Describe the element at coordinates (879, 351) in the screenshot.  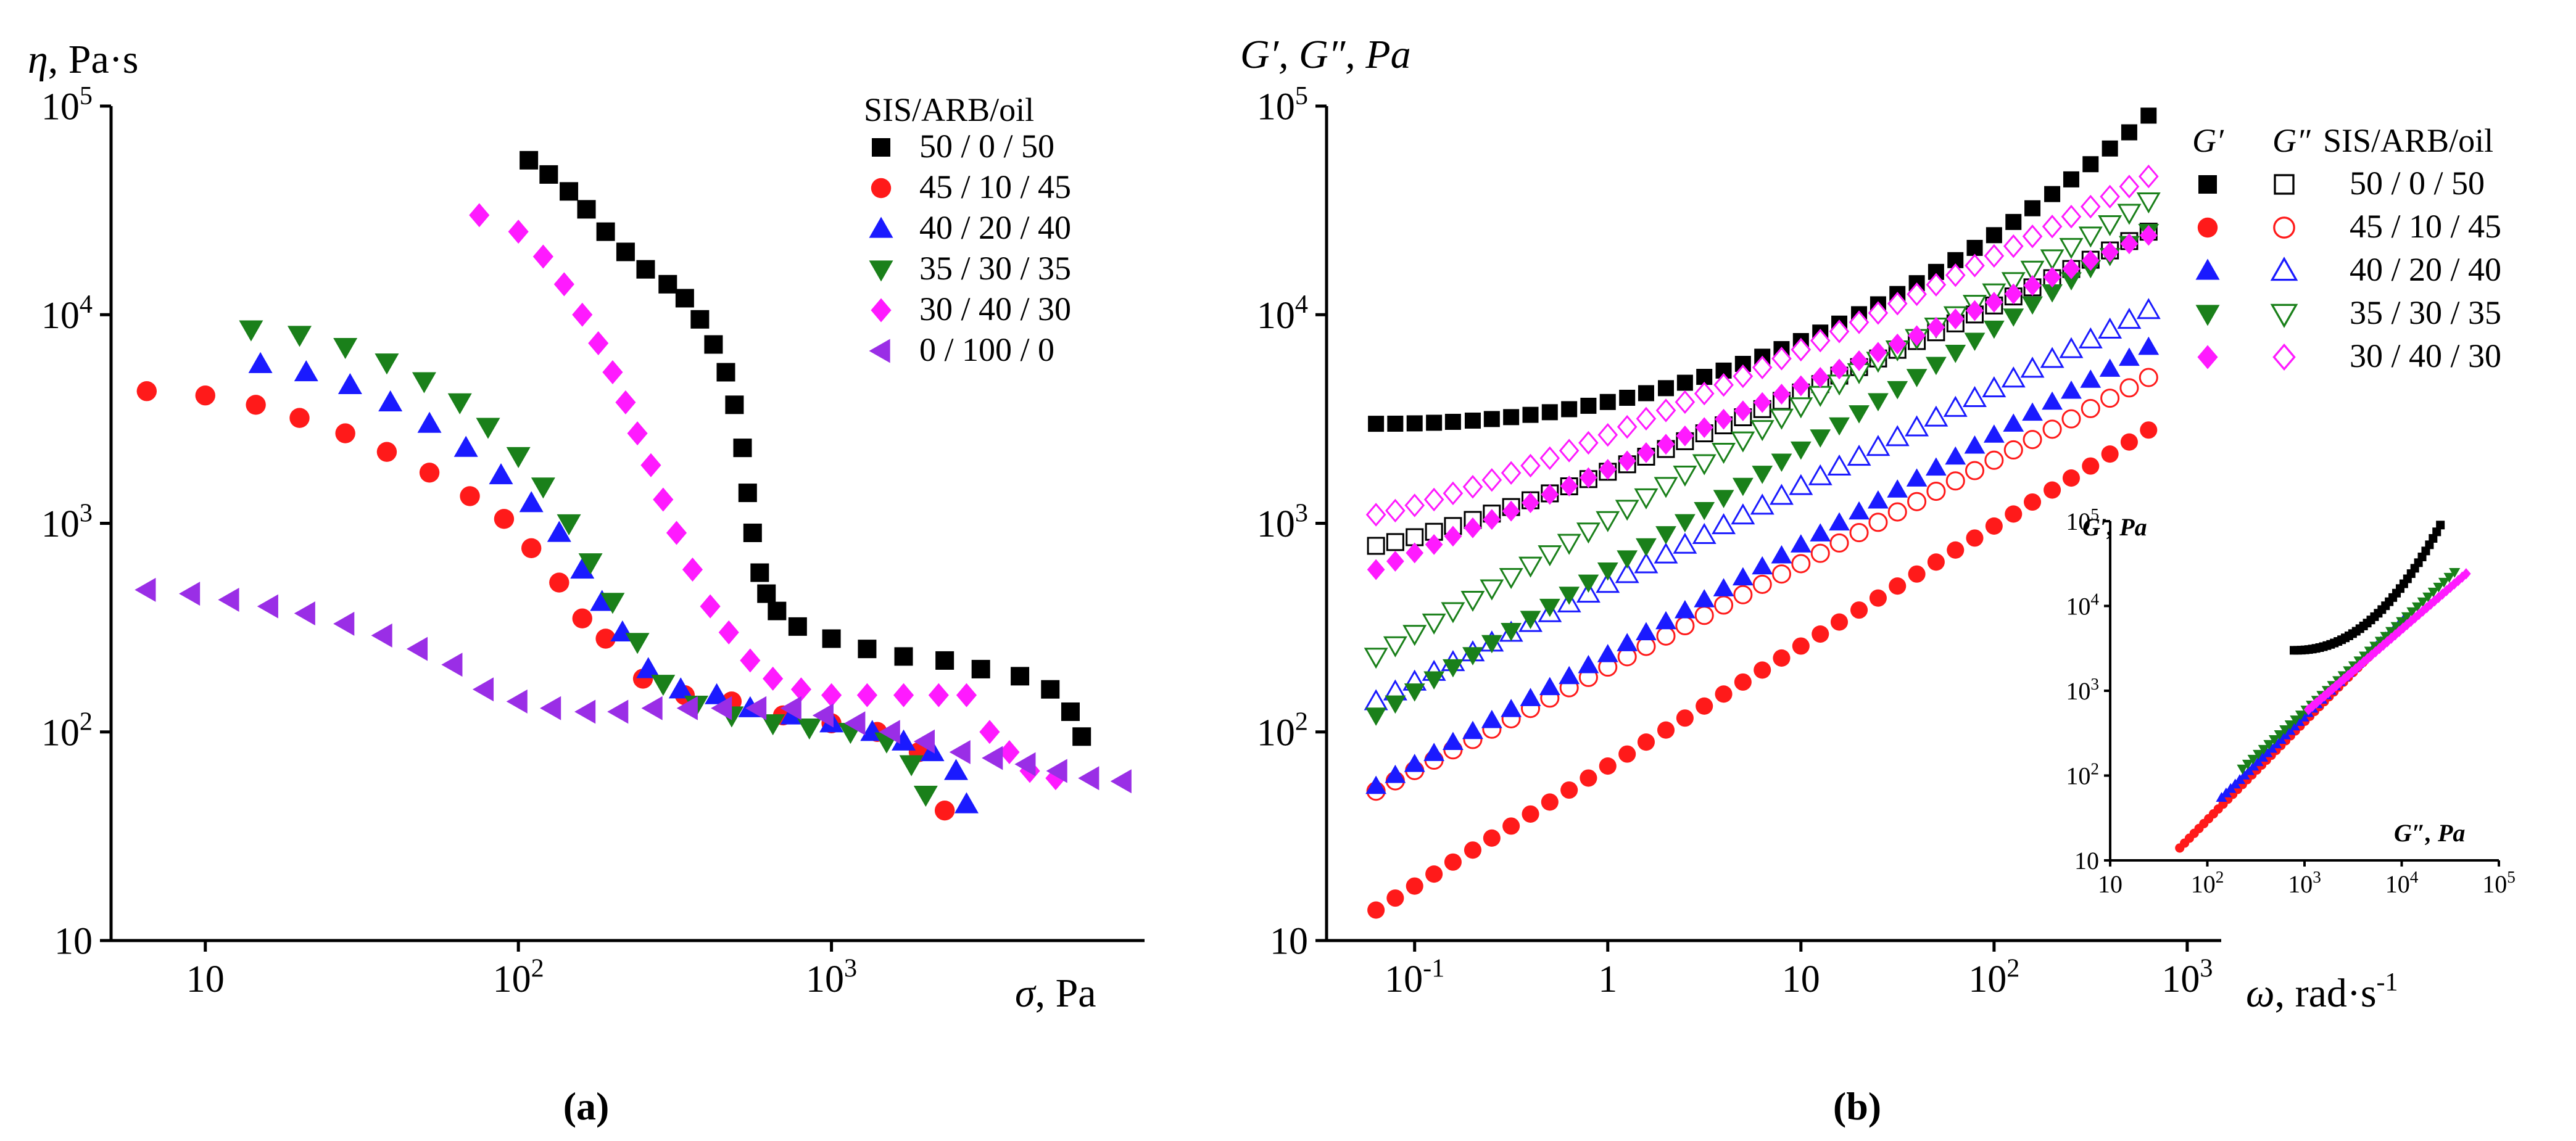
I see `legend-marker` at that location.